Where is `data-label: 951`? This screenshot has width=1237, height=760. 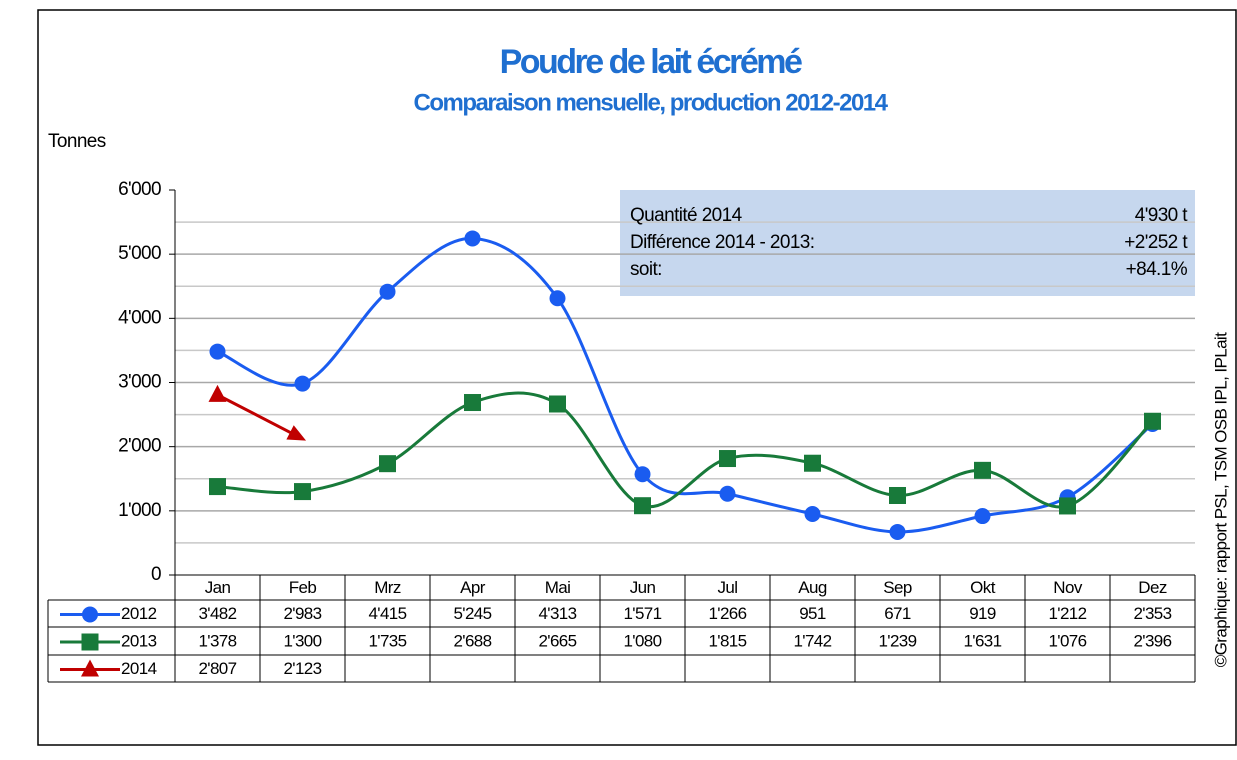 data-label: 951 is located at coordinates (812, 613).